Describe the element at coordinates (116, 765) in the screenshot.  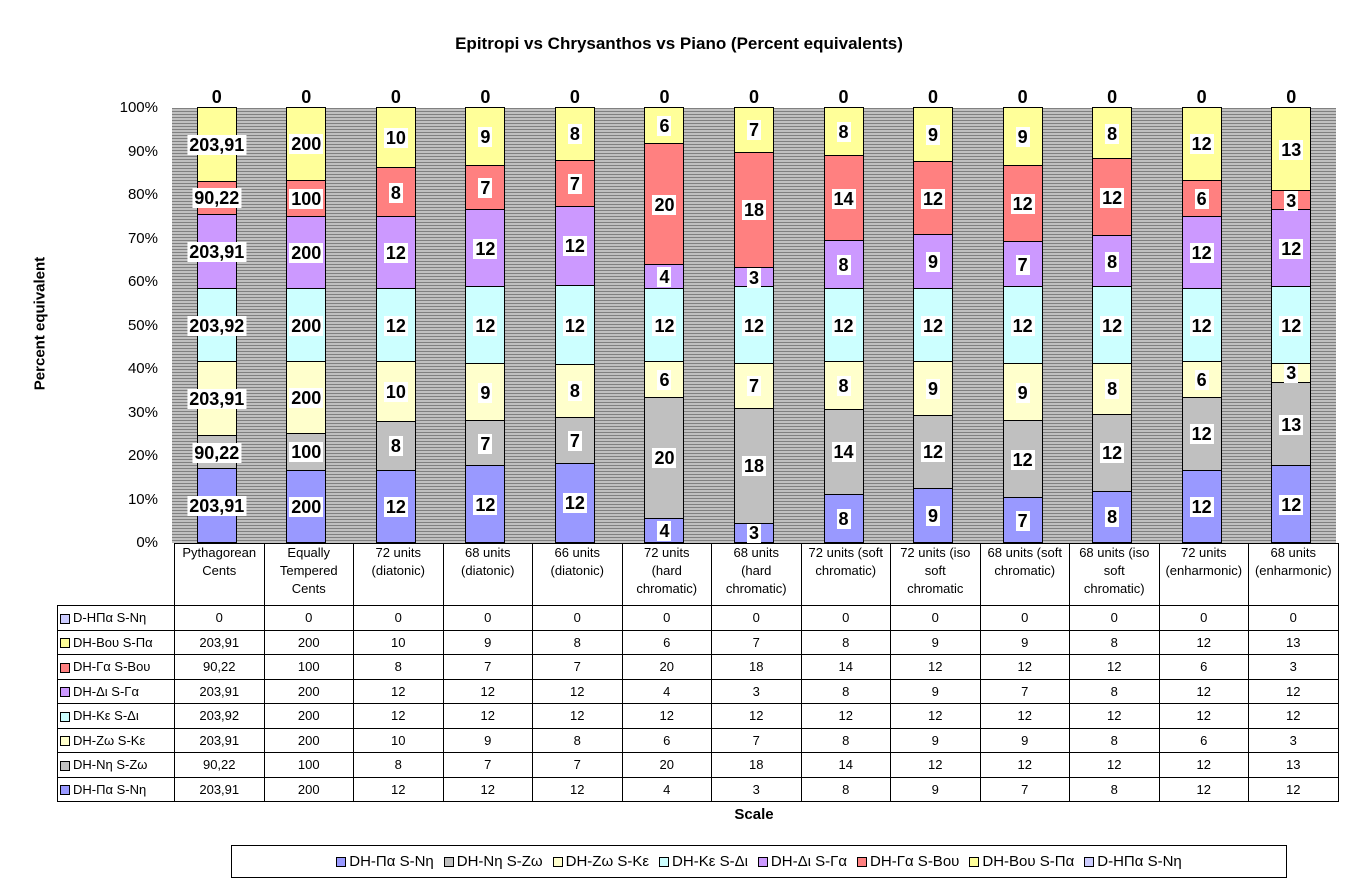
I see `series-label: DH-Nη S-Ζω` at that location.